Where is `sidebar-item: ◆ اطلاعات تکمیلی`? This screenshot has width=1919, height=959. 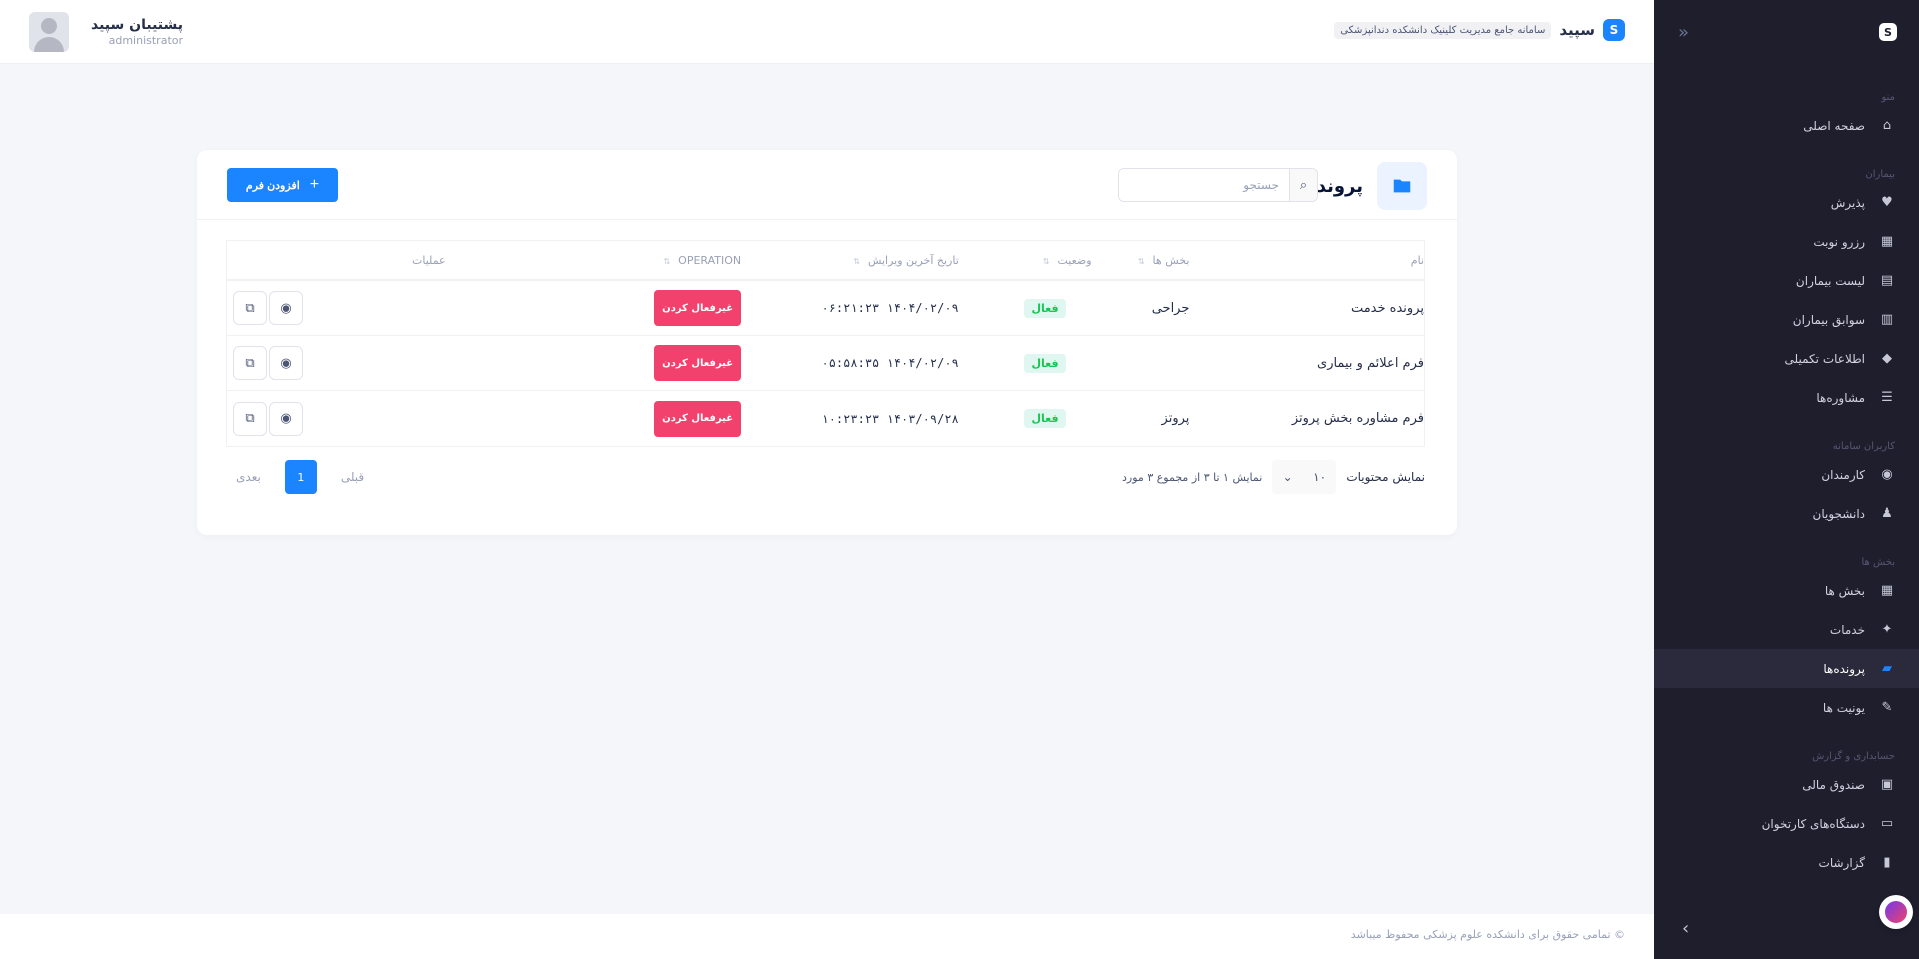
sidebar-item: ◆ اطلاعات تکمیلی is located at coordinates (1786, 358).